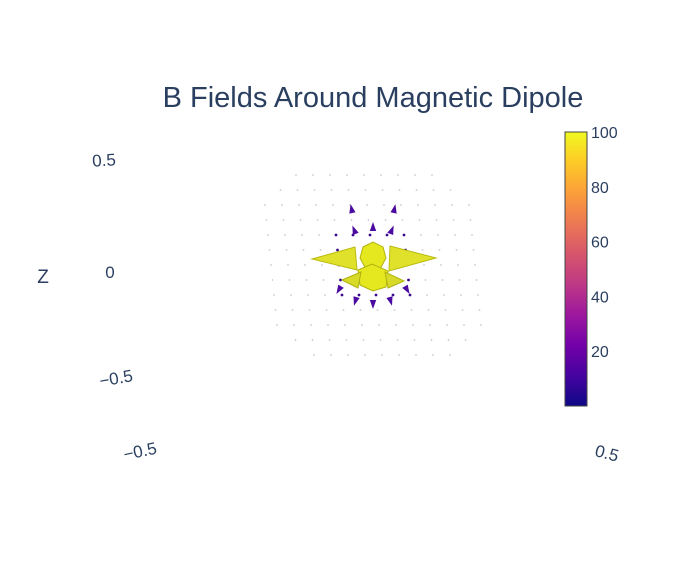 This screenshot has width=689, height=577. Describe the element at coordinates (600, 243) in the screenshot. I see `colorbar-tick-label: 60` at that location.